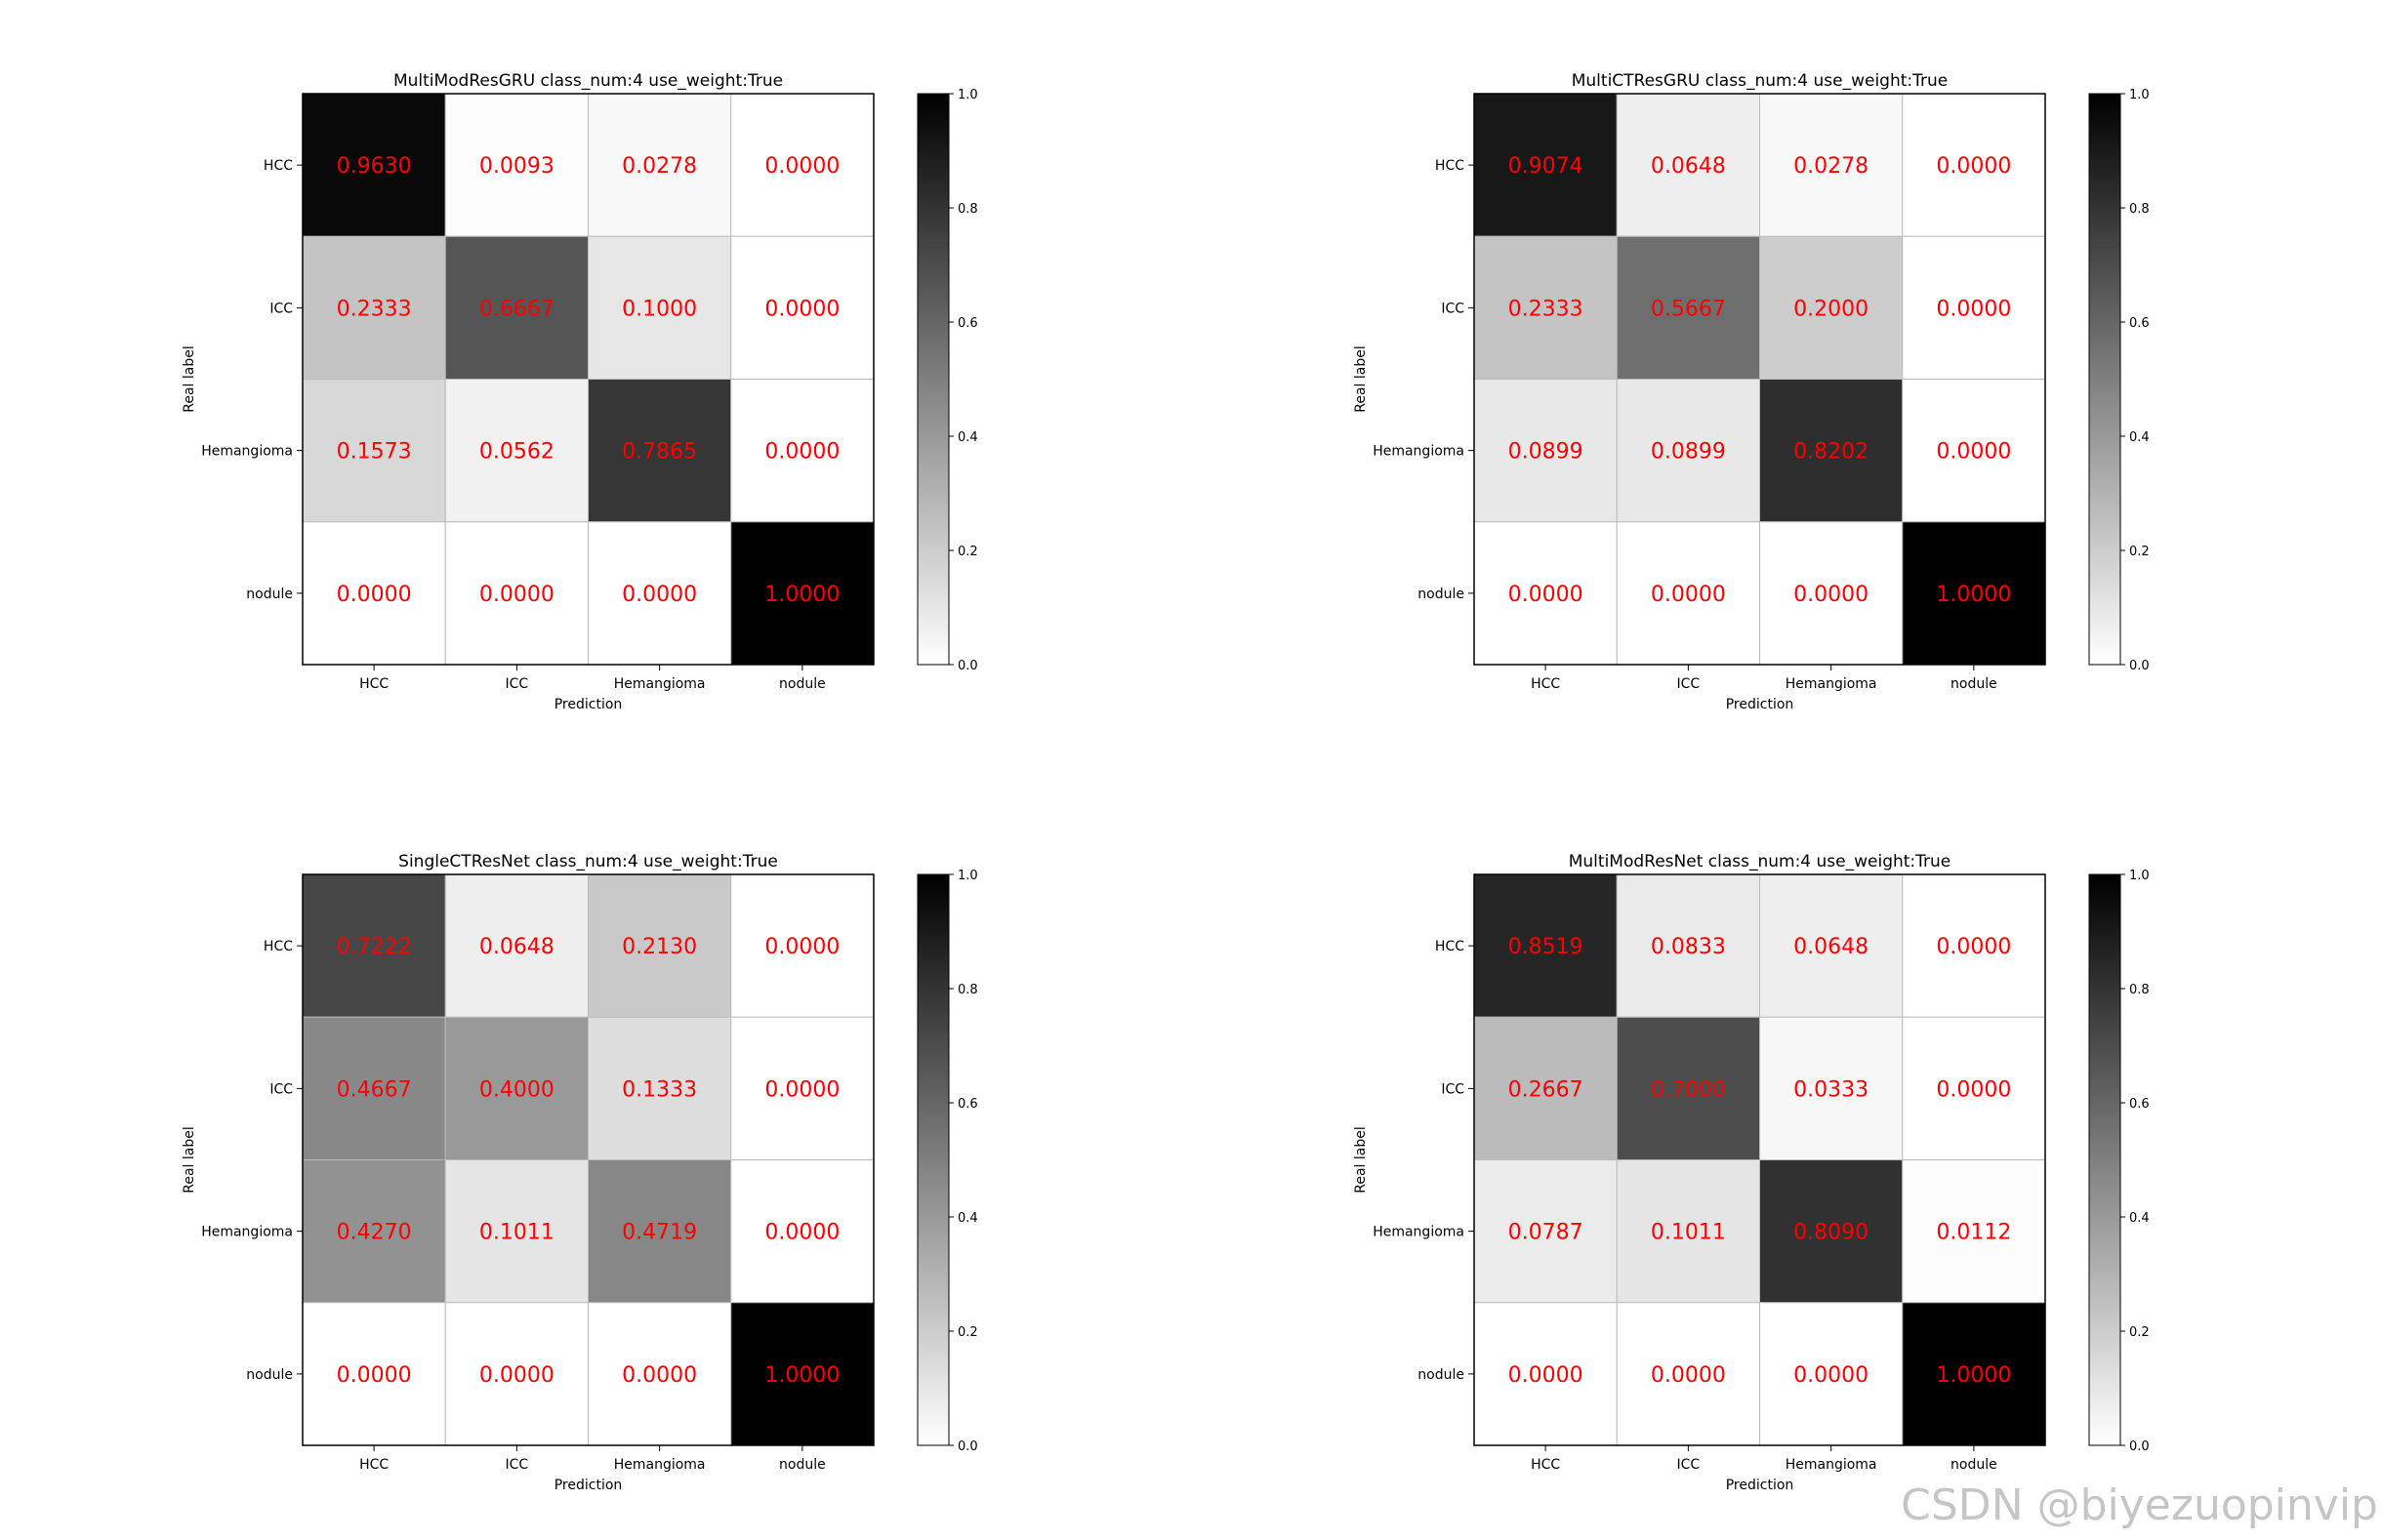 The width and height of the screenshot is (2382, 1540). What do you see at coordinates (1831, 1233) in the screenshot?
I see `cell-value-label: 0.8090` at bounding box center [1831, 1233].